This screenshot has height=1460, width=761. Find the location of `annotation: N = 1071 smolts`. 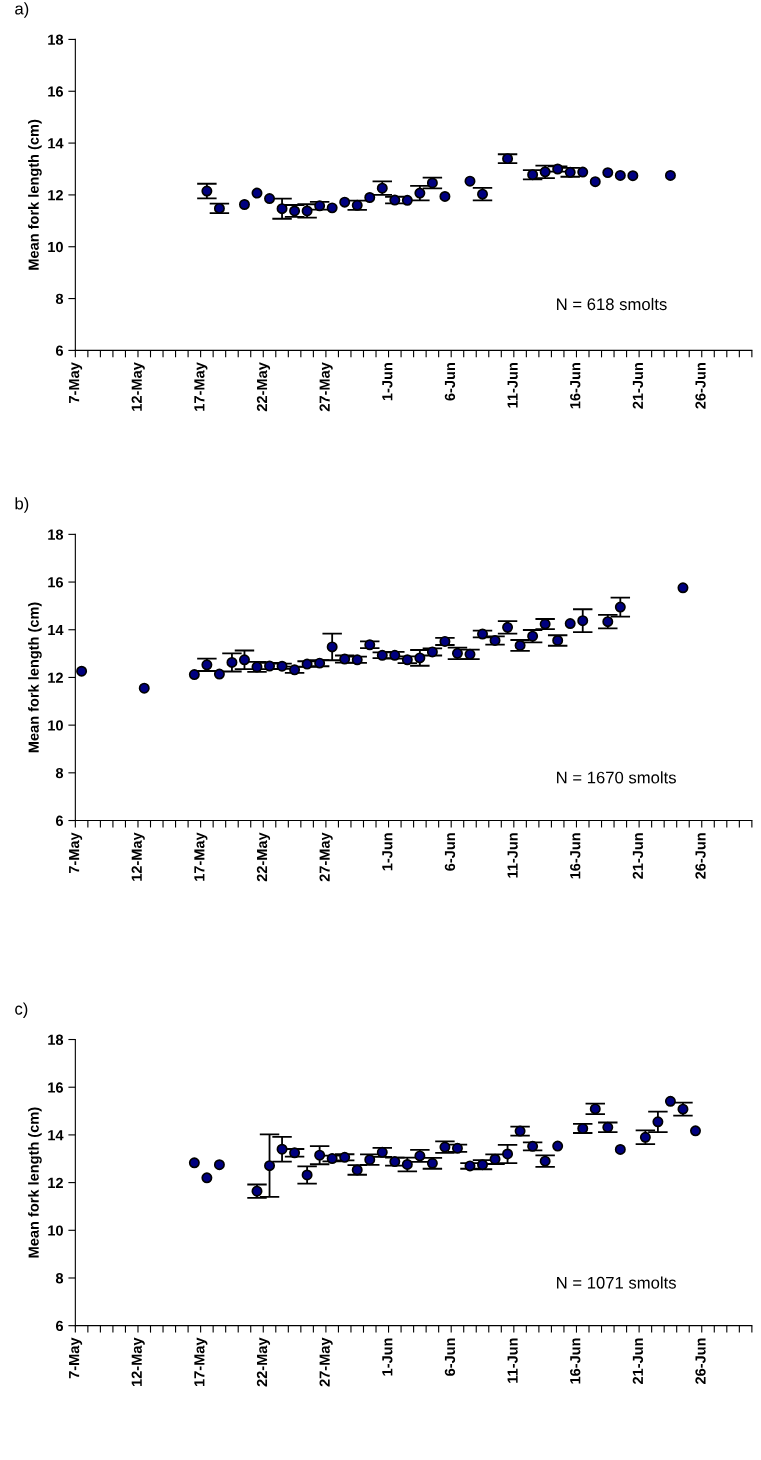

annotation: N = 1071 smolts is located at coordinates (616, 1282).